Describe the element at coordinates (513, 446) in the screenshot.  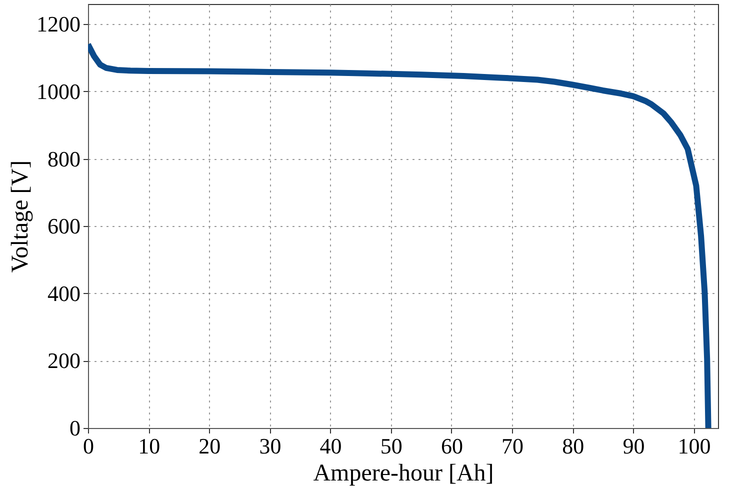
I see `x-tick-label: 70` at that location.